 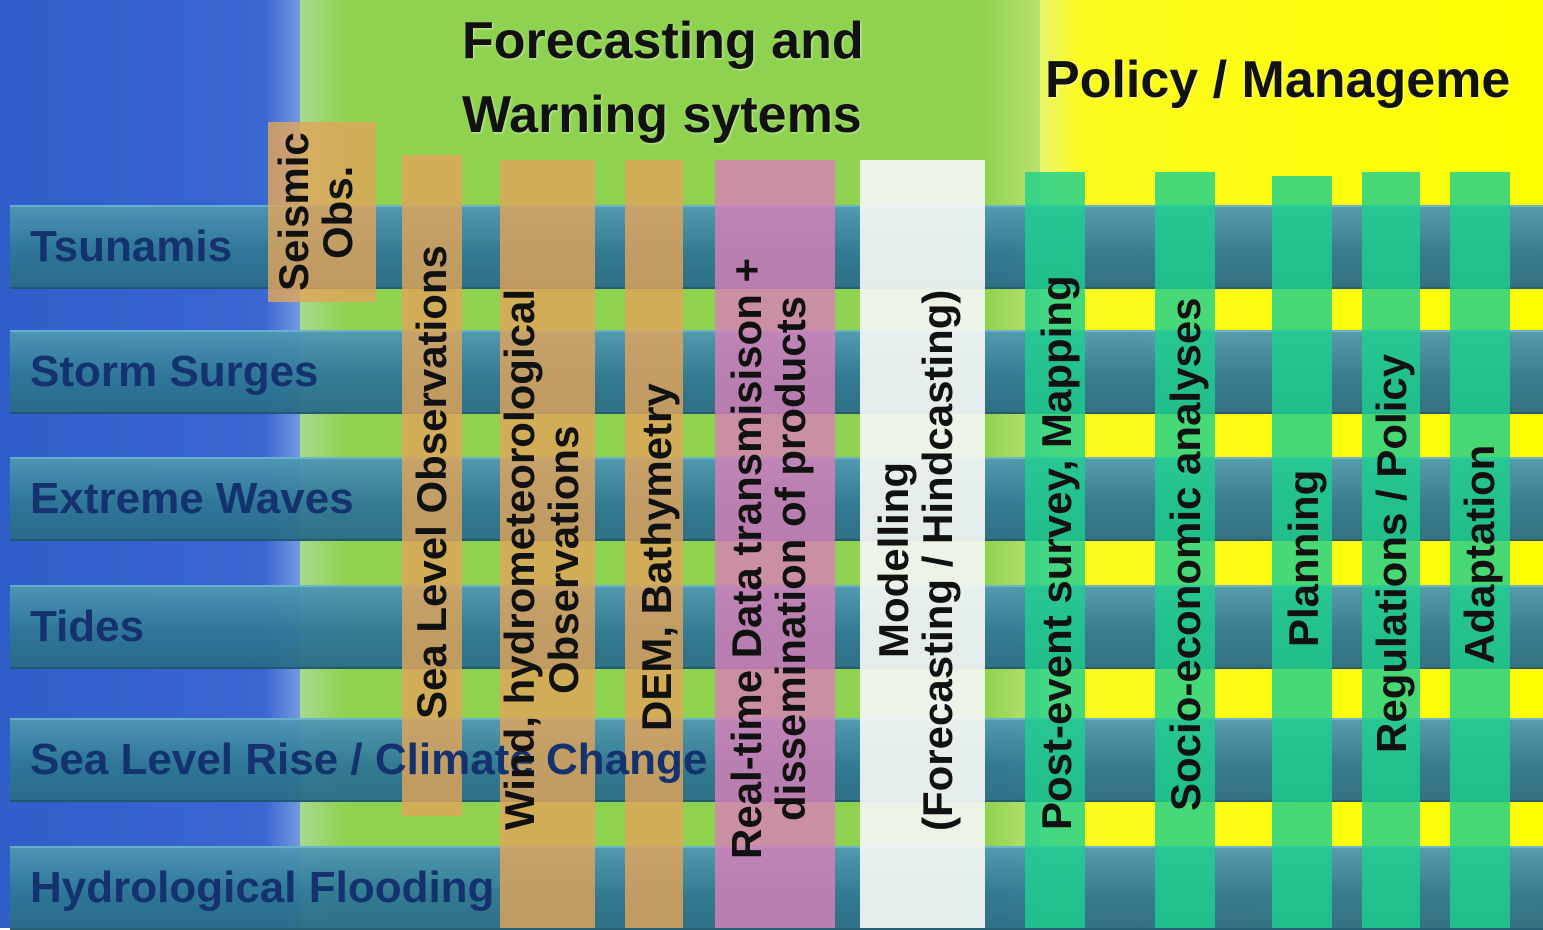 What do you see at coordinates (663, 78) in the screenshot?
I see `forecasting-warning-title: Forecasting and Warning sytems` at bounding box center [663, 78].